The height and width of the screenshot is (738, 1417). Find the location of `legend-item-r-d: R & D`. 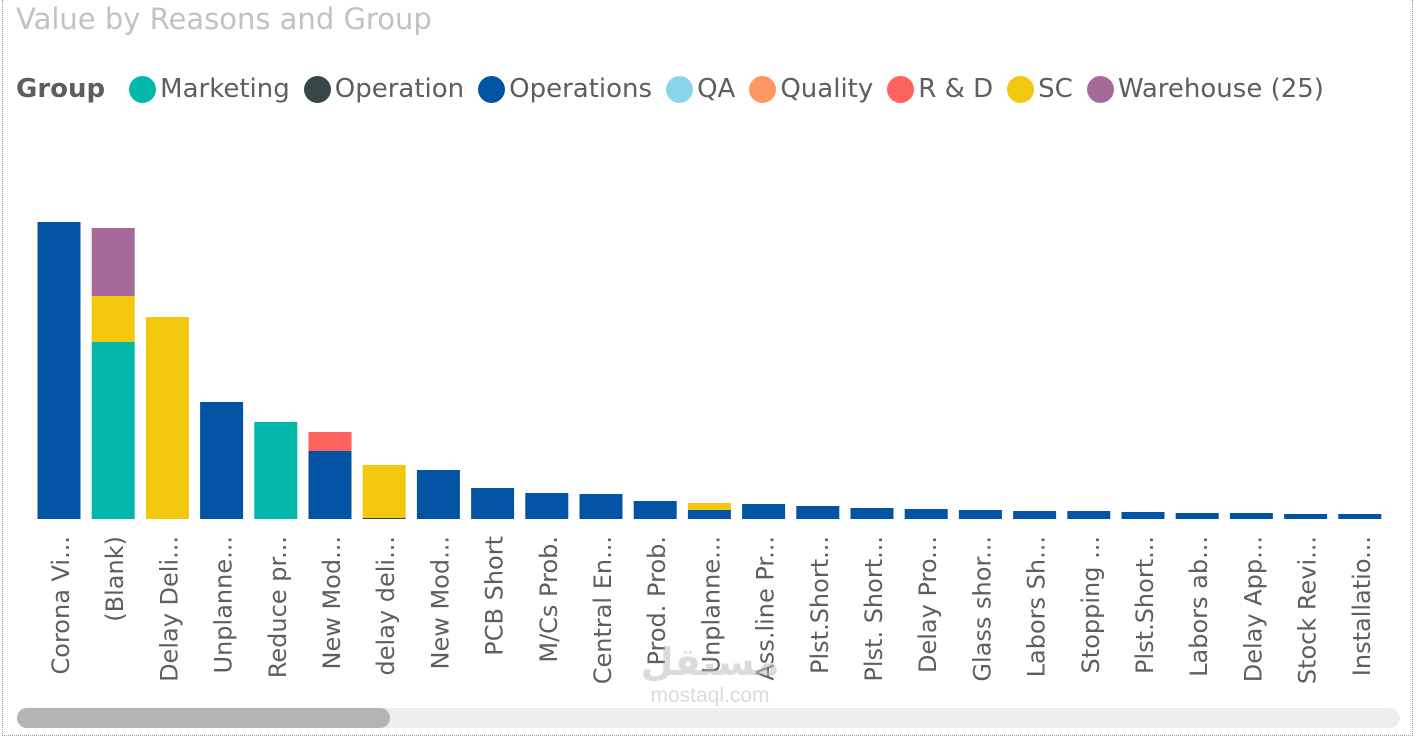

legend-item-r-d: R & D is located at coordinates (940, 89).